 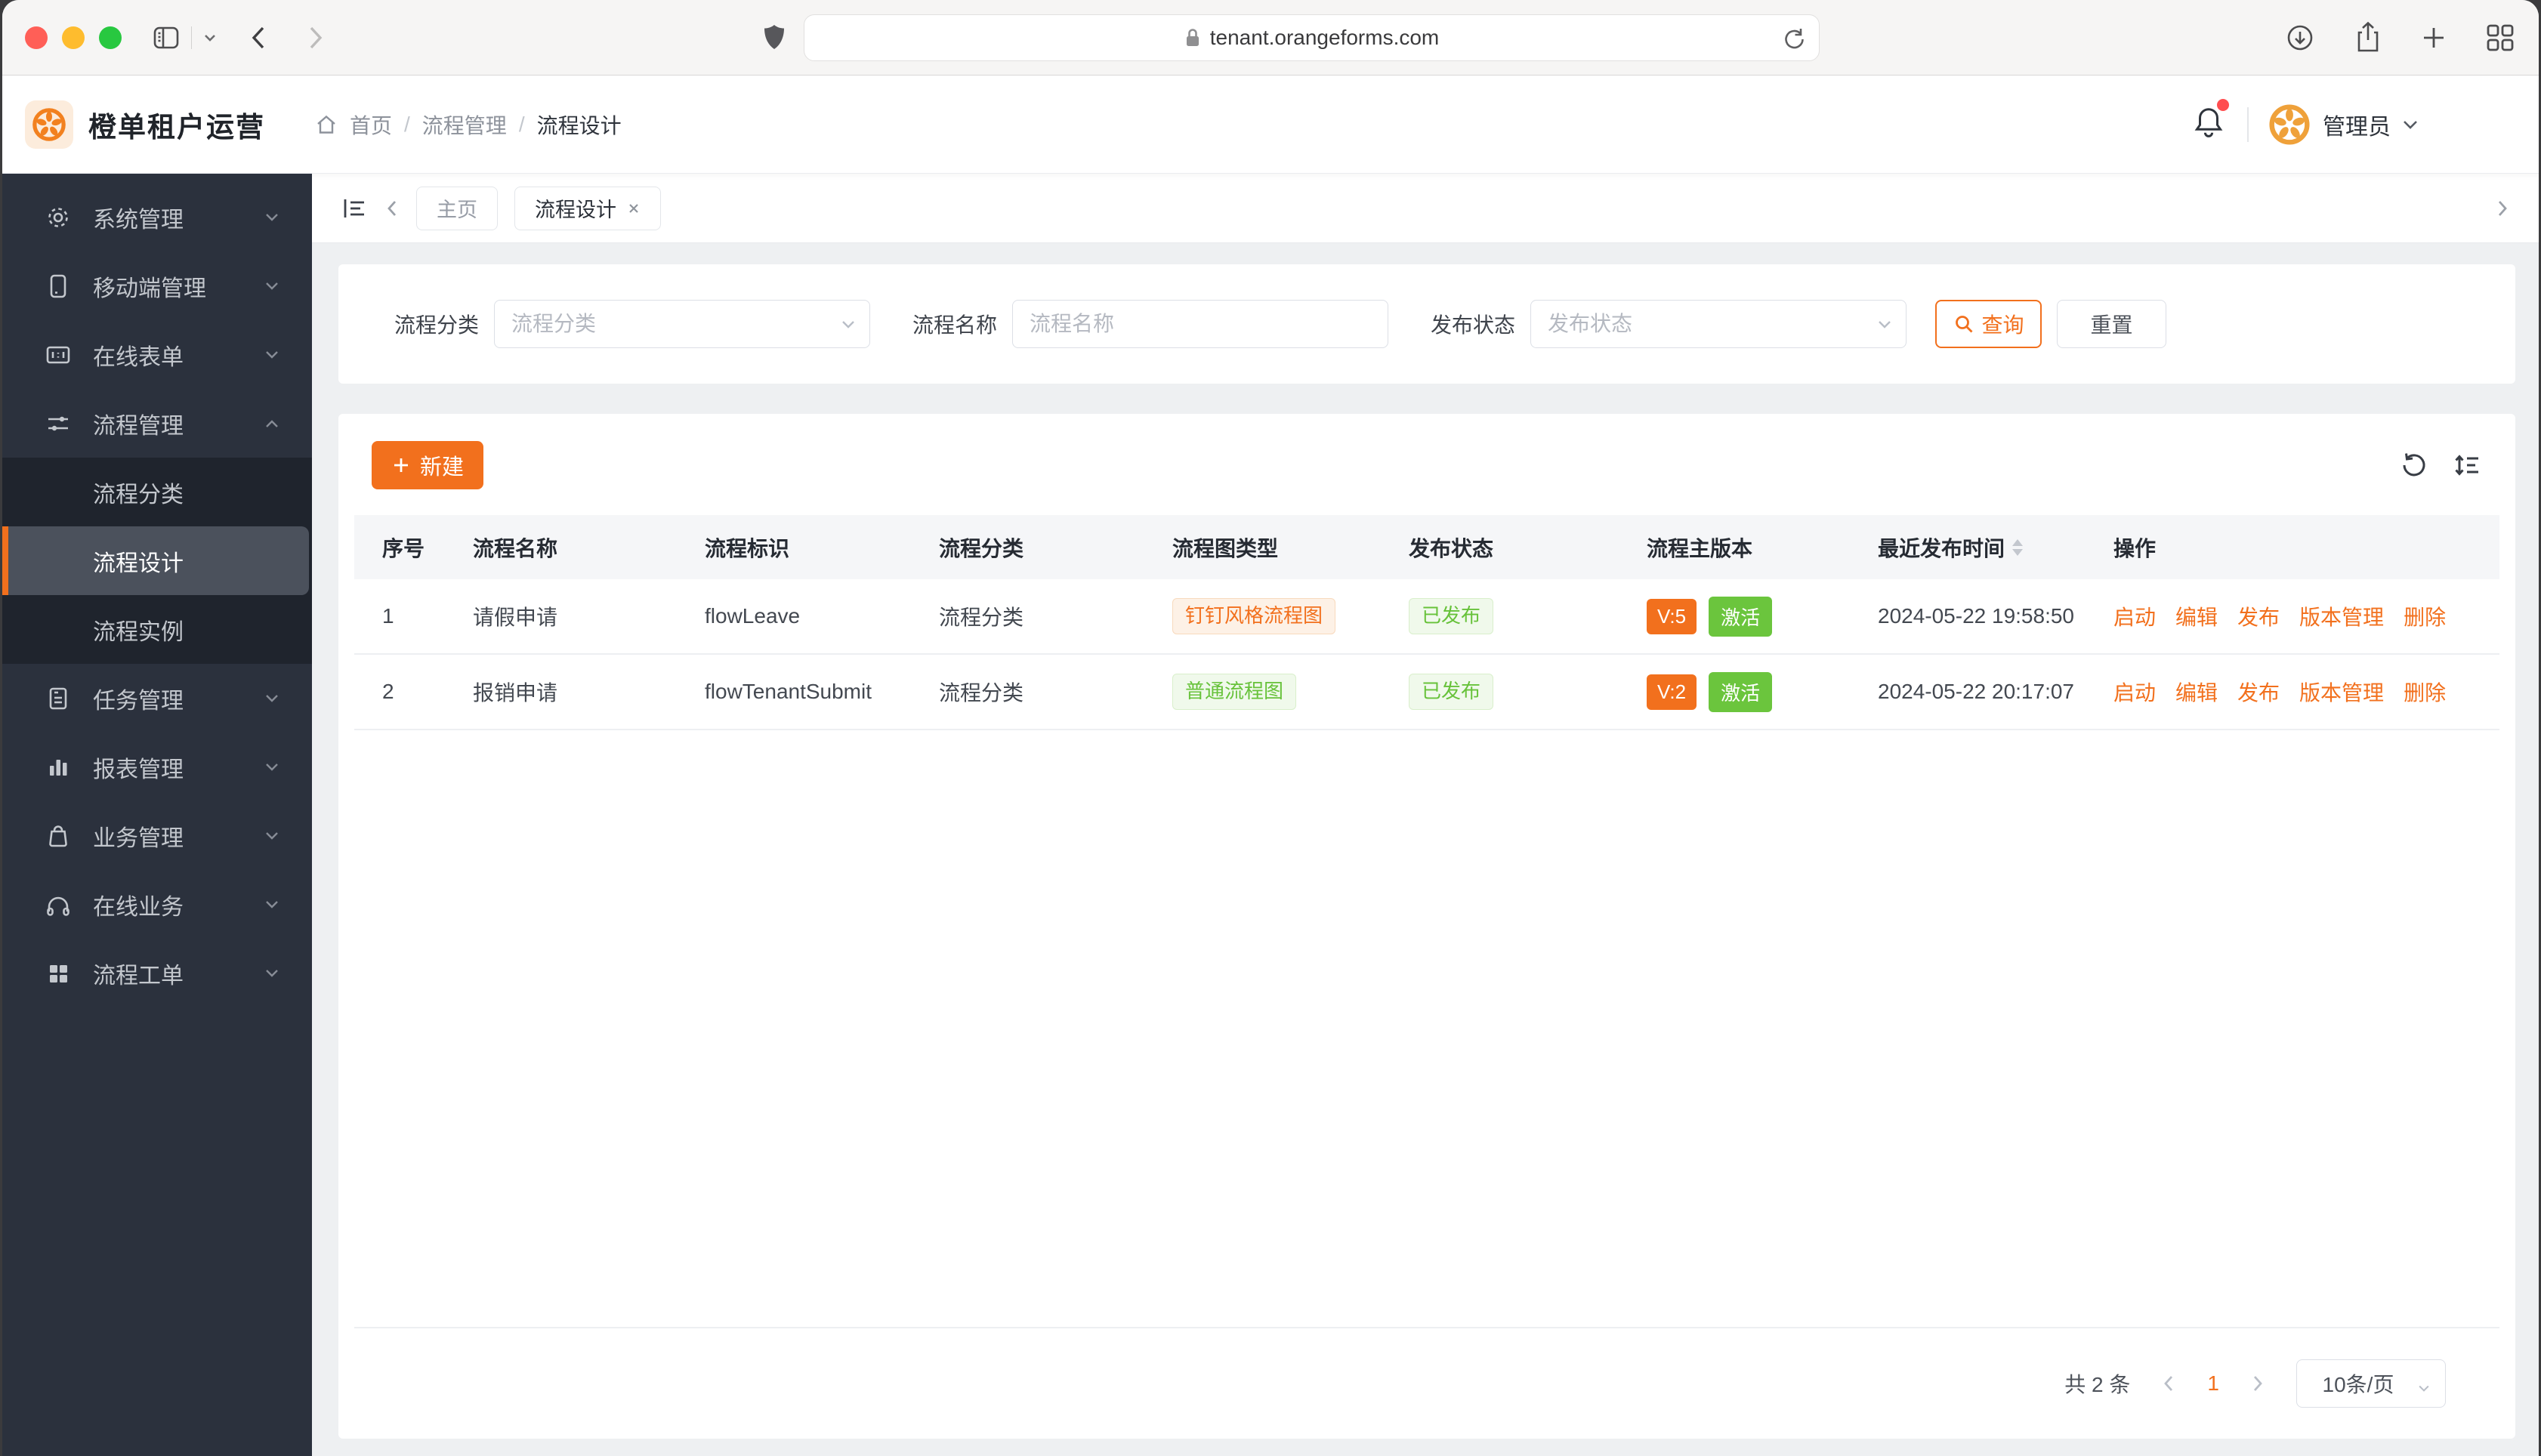 What do you see at coordinates (1794, 40) in the screenshot?
I see `reload-button` at bounding box center [1794, 40].